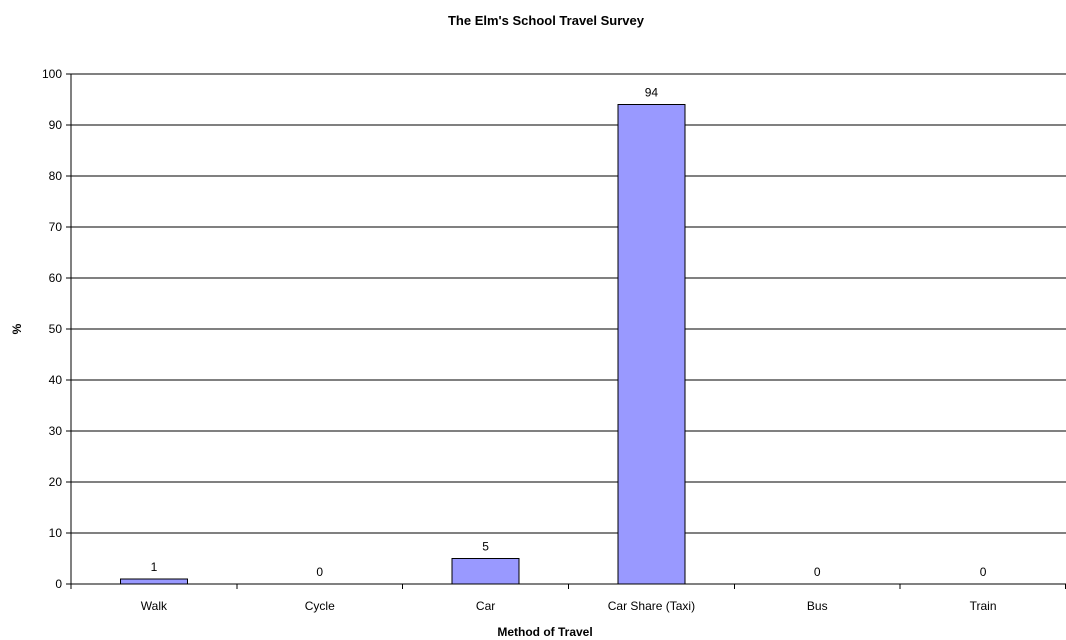 This screenshot has height=640, width=1066. What do you see at coordinates (154, 606) in the screenshot?
I see `x-tick-label: Walk` at bounding box center [154, 606].